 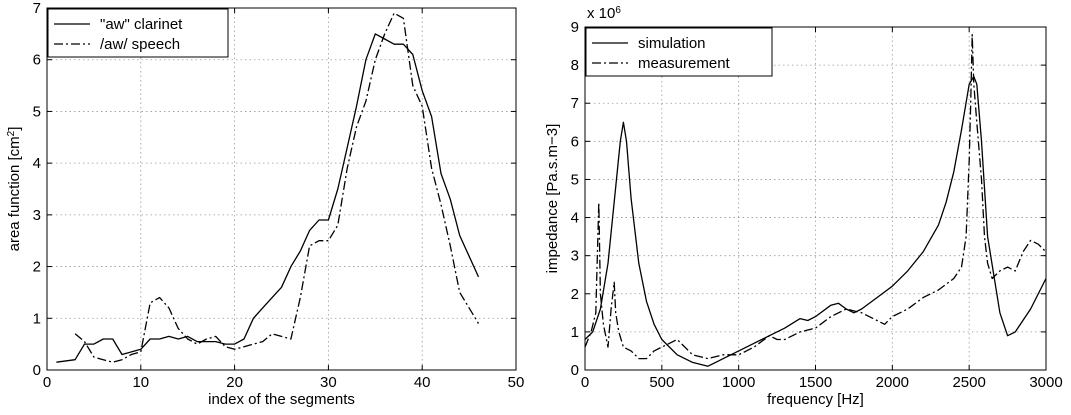 What do you see at coordinates (575, 65) in the screenshot?
I see `y-tick-label: 8` at bounding box center [575, 65].